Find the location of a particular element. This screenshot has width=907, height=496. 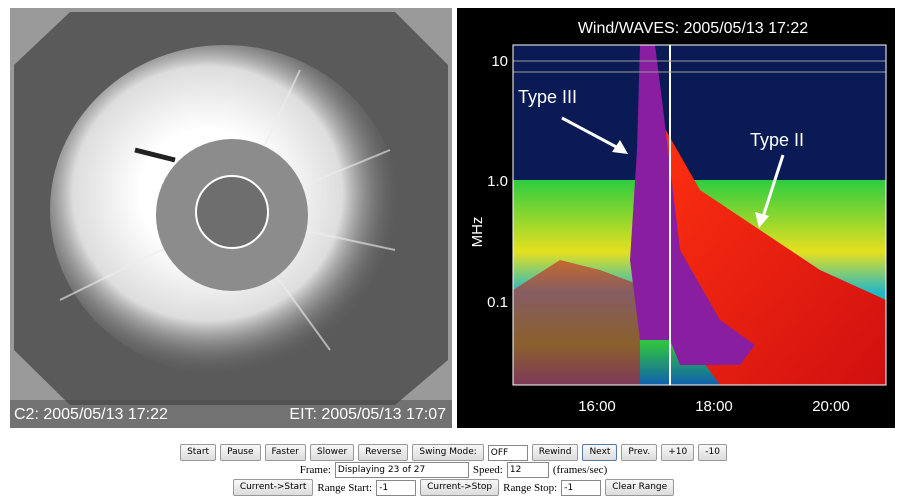

planet-streak is located at coordinates (155, 155).